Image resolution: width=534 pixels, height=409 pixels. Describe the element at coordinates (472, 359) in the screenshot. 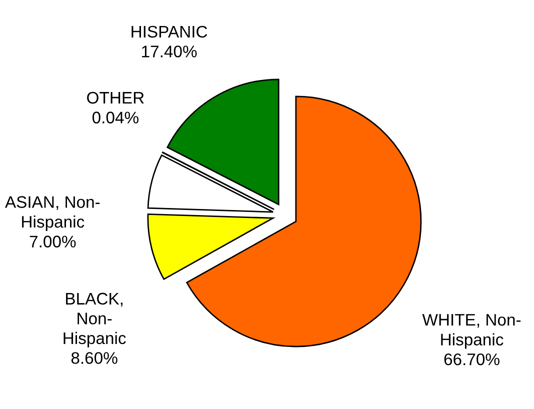

I see `data-label: 66.70%` at that location.